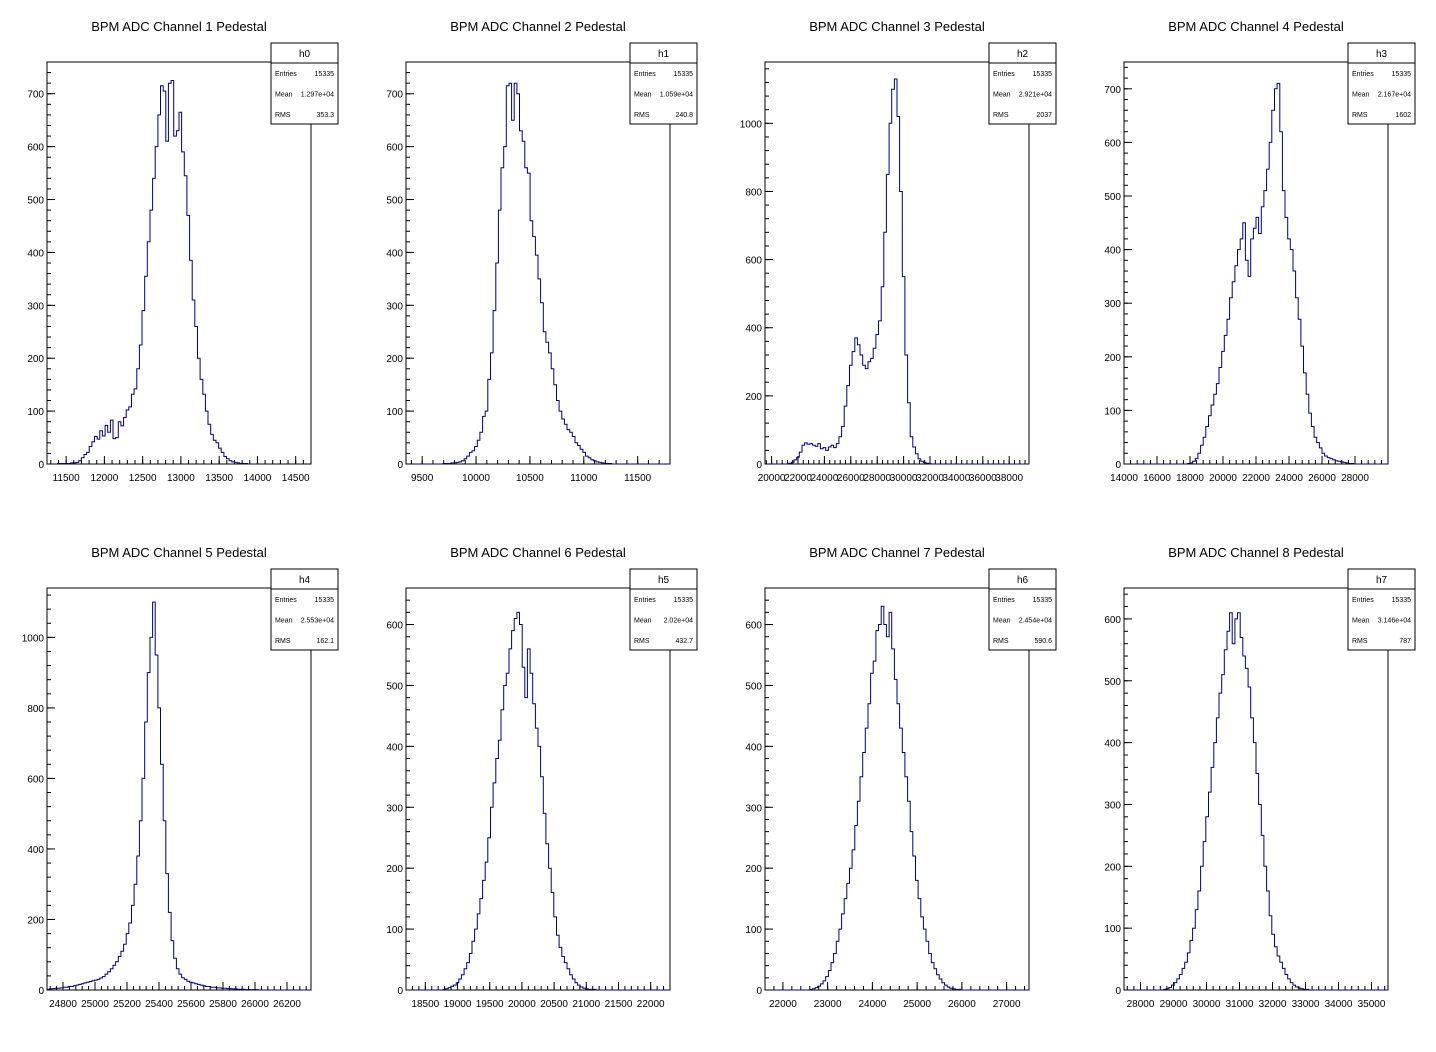 The height and width of the screenshot is (1052, 1436). Describe the element at coordinates (1256, 273) in the screenshot. I see `histogram-line-h3` at that location.